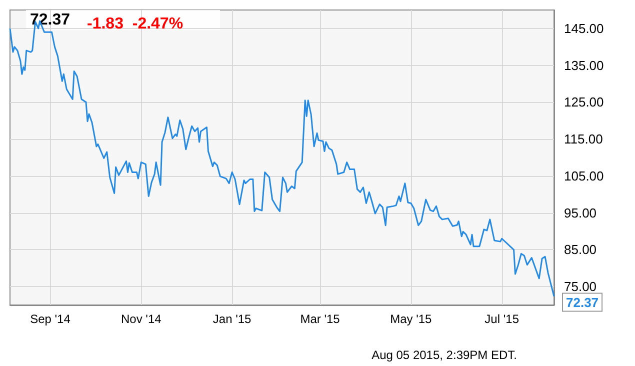 The image size is (635, 366). What do you see at coordinates (580, 286) in the screenshot?
I see `y-tick-label: 75.00` at bounding box center [580, 286].